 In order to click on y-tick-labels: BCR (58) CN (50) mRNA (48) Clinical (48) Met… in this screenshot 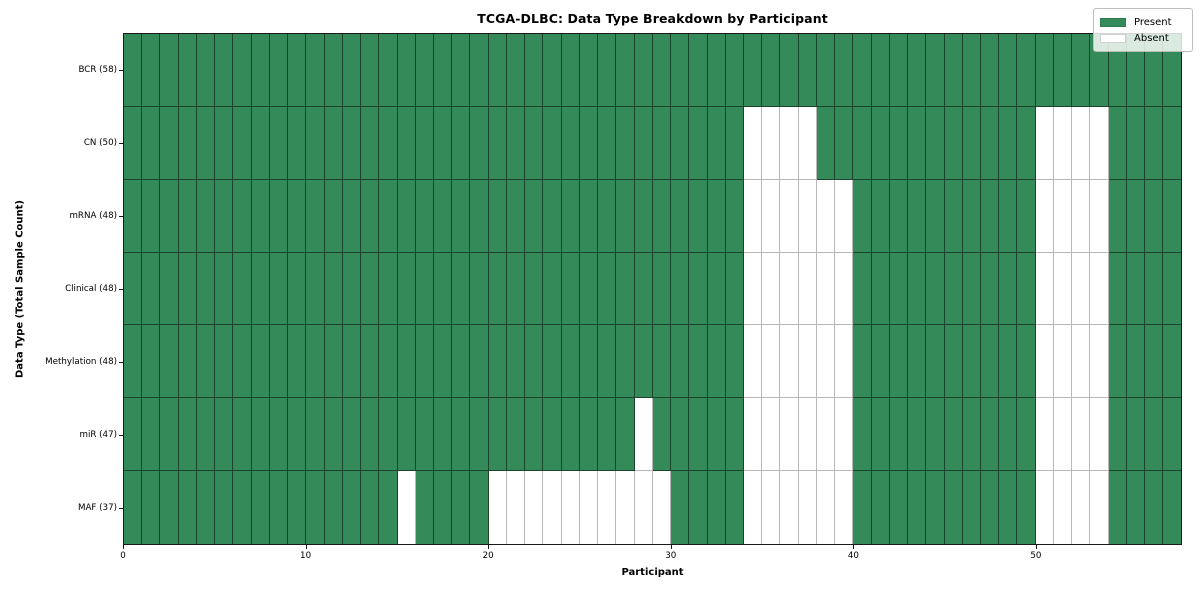, I will do `click(58, 289)`.